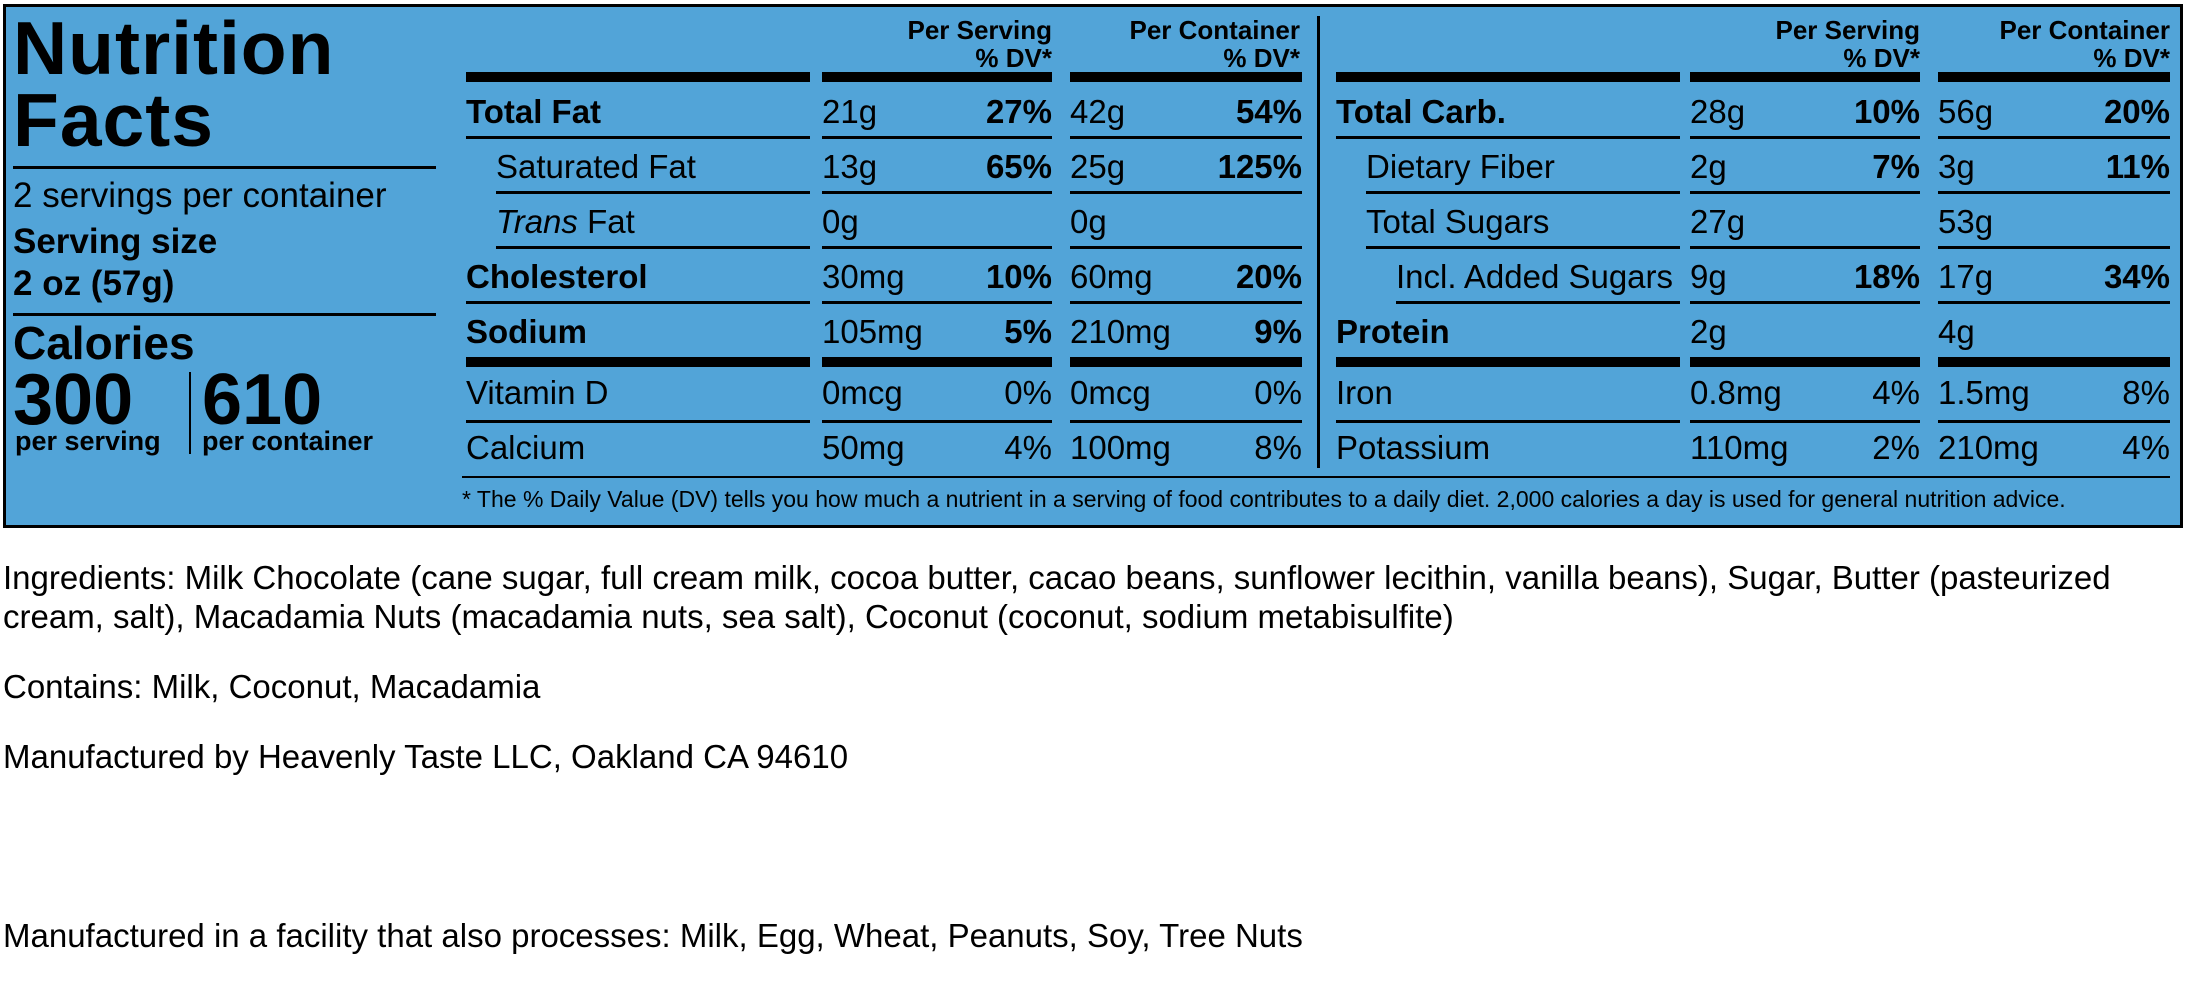 The height and width of the screenshot is (995, 2186). What do you see at coordinates (1215, 44) in the screenshot?
I see `header-left-per-container: Per Container% DV*` at bounding box center [1215, 44].